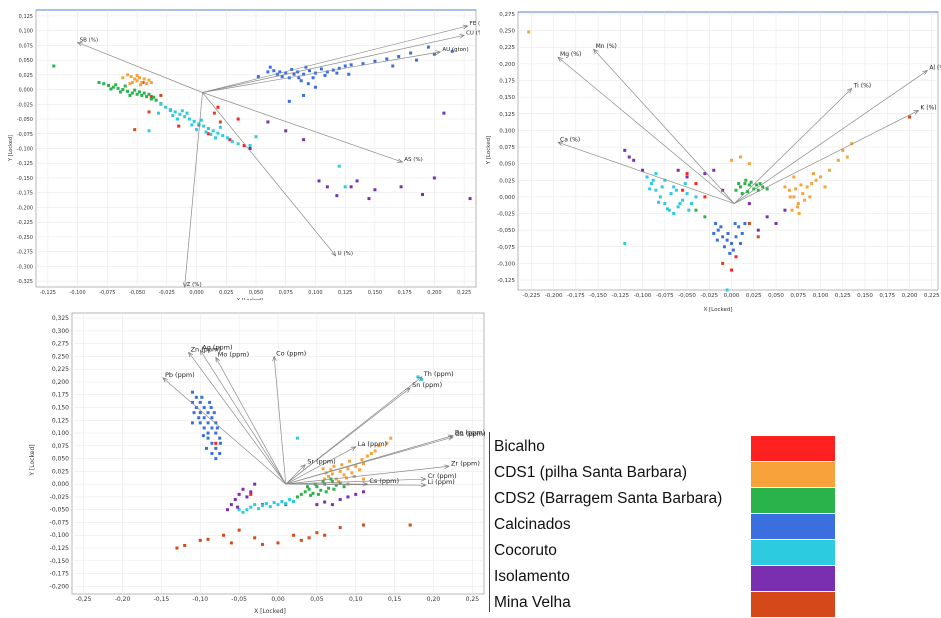  Describe the element at coordinates (226, 293) in the screenshot. I see `x-tick-label: 0,025` at that location.